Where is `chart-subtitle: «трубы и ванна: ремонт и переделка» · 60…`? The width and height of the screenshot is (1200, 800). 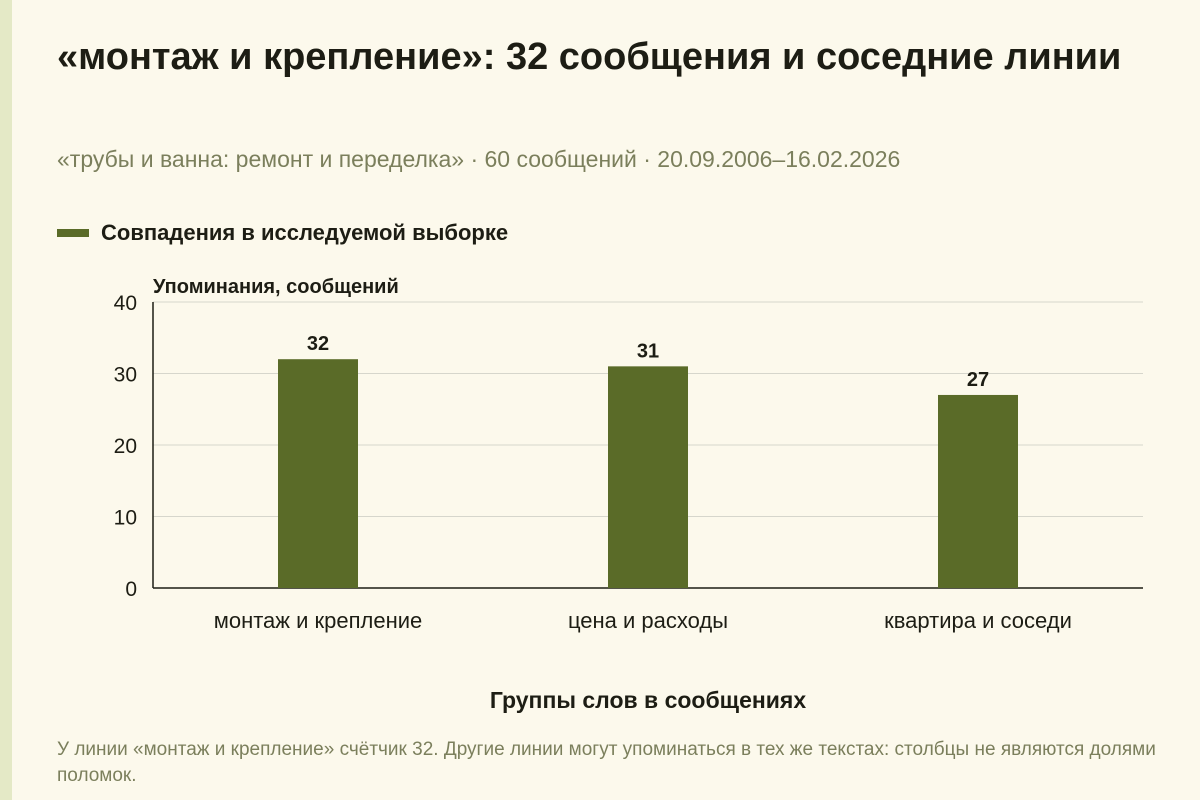
chart-subtitle: «трубы и ванна: ремонт и переделка» · 60… is located at coordinates (479, 159).